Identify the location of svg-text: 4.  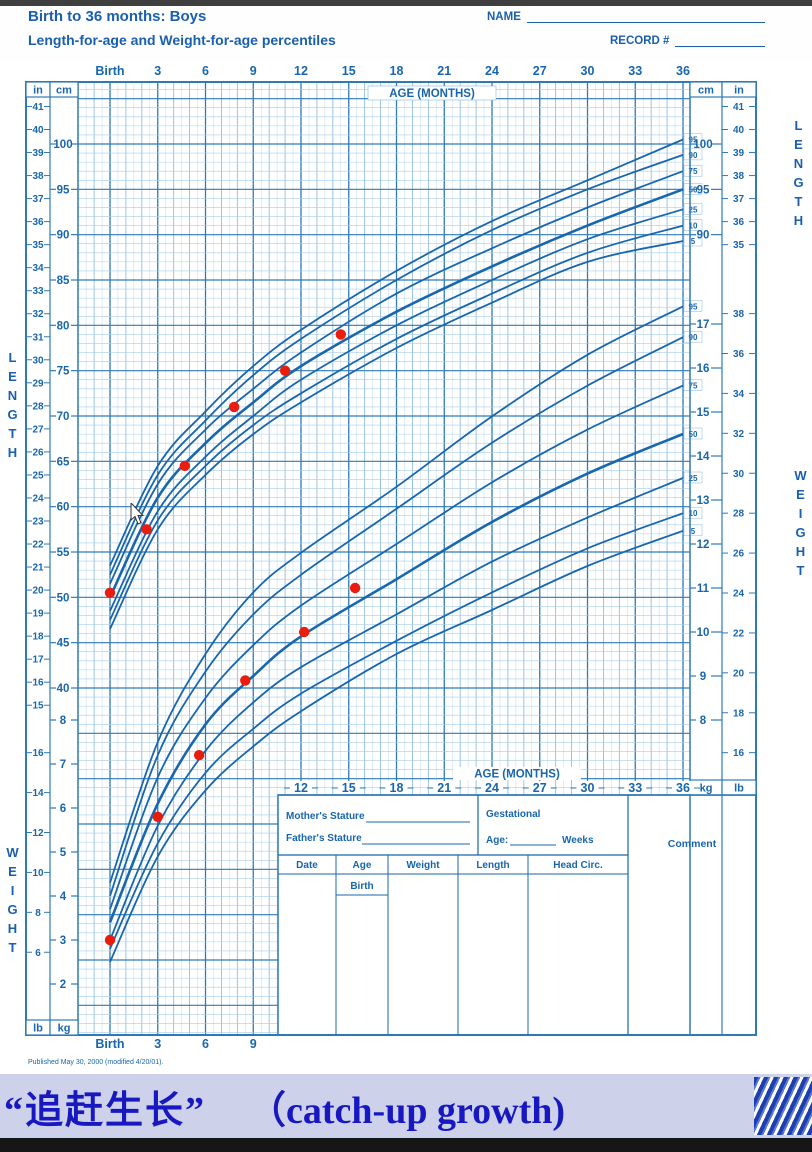
(63, 897).